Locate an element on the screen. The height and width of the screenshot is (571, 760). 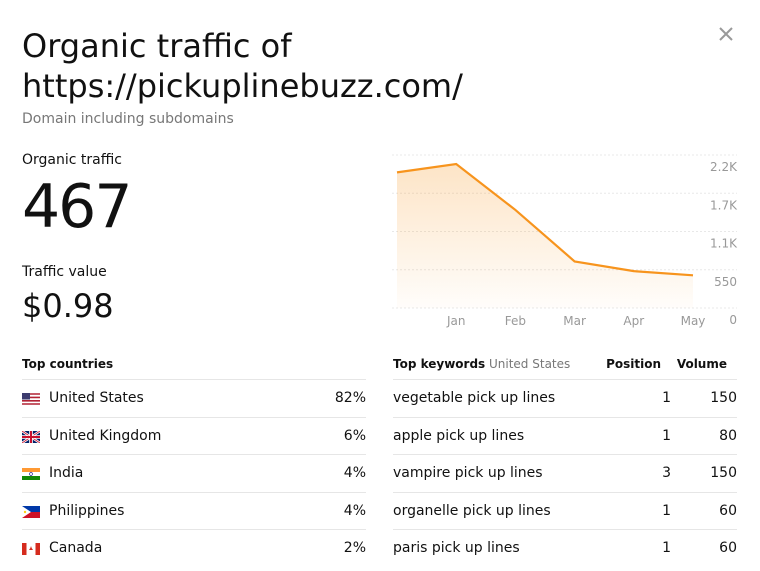
x-tick-label: Apr is located at coordinates (633, 321).